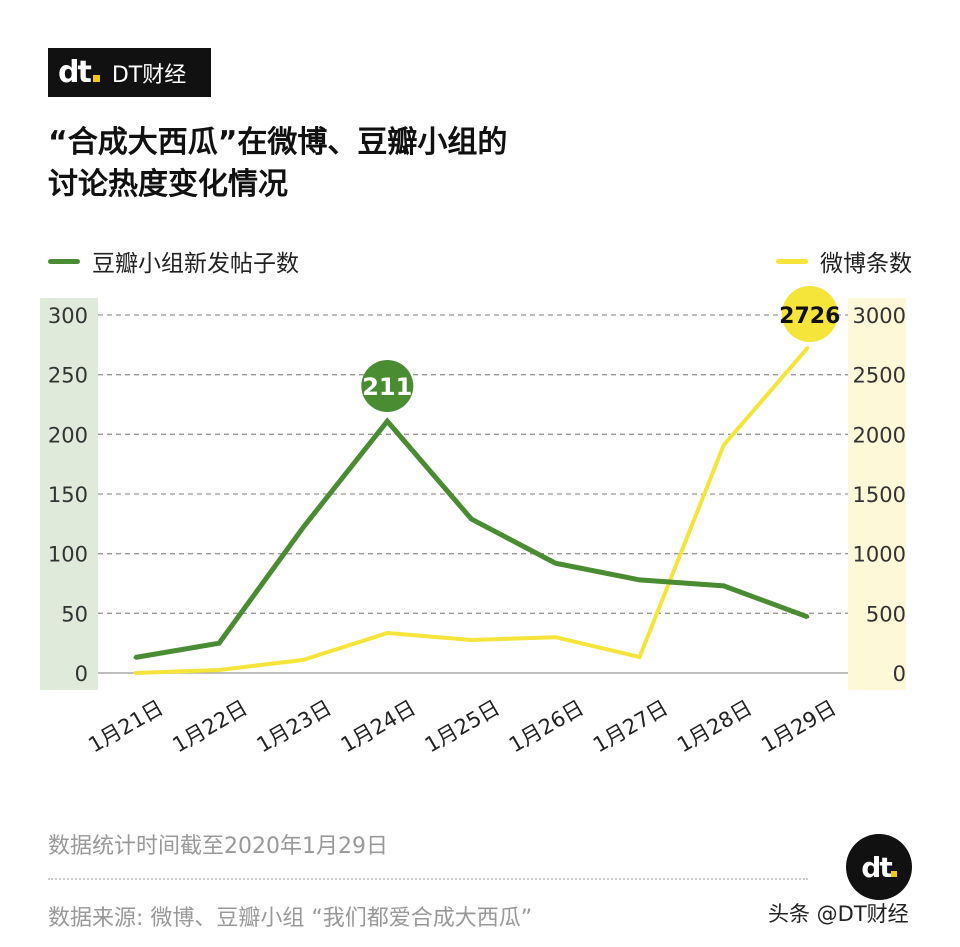  I want to click on right-tick-label: 3000, so click(879, 316).